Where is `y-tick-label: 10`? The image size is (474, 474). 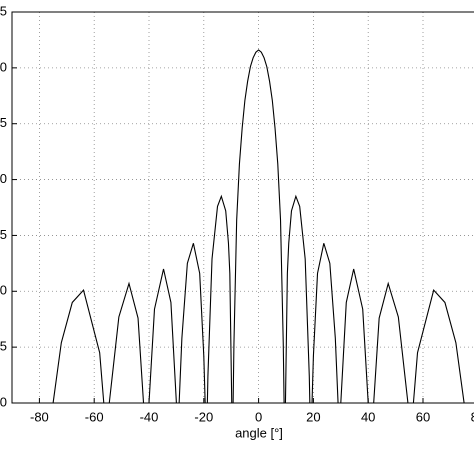
y-tick-label: 10 is located at coordinates (3, 178).